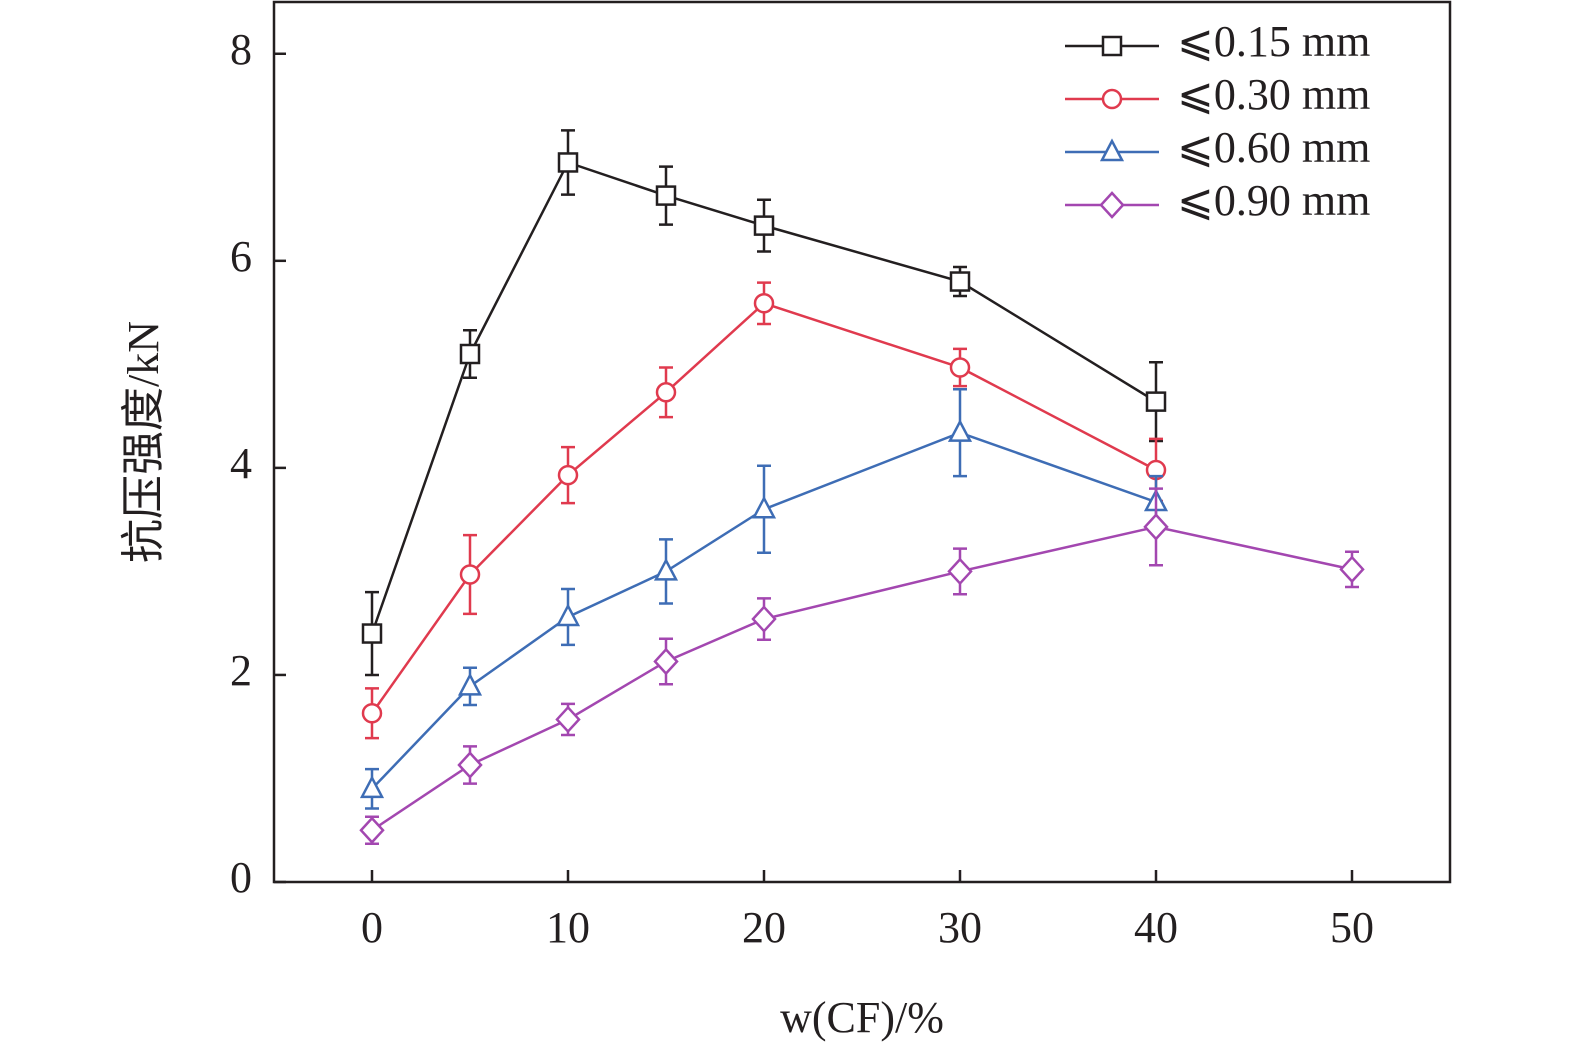 This screenshot has height=1057, width=1575. Describe the element at coordinates (241, 256) in the screenshot. I see `y-tick-label: 6` at that location.